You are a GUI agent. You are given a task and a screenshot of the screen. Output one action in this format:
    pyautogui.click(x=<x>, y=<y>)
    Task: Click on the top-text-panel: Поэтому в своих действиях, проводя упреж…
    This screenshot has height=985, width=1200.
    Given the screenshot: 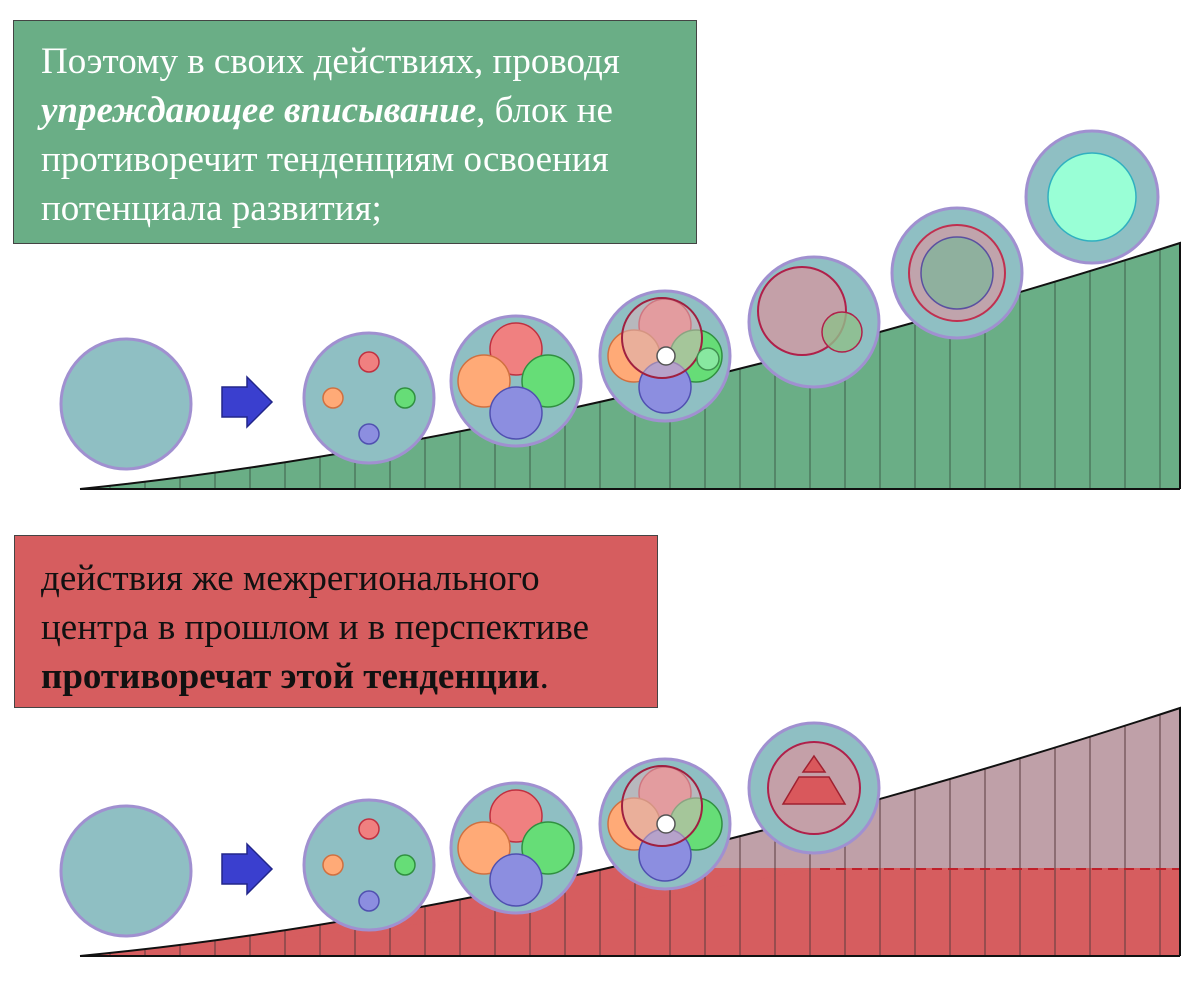 What is the action you would take?
    pyautogui.click(x=355, y=132)
    